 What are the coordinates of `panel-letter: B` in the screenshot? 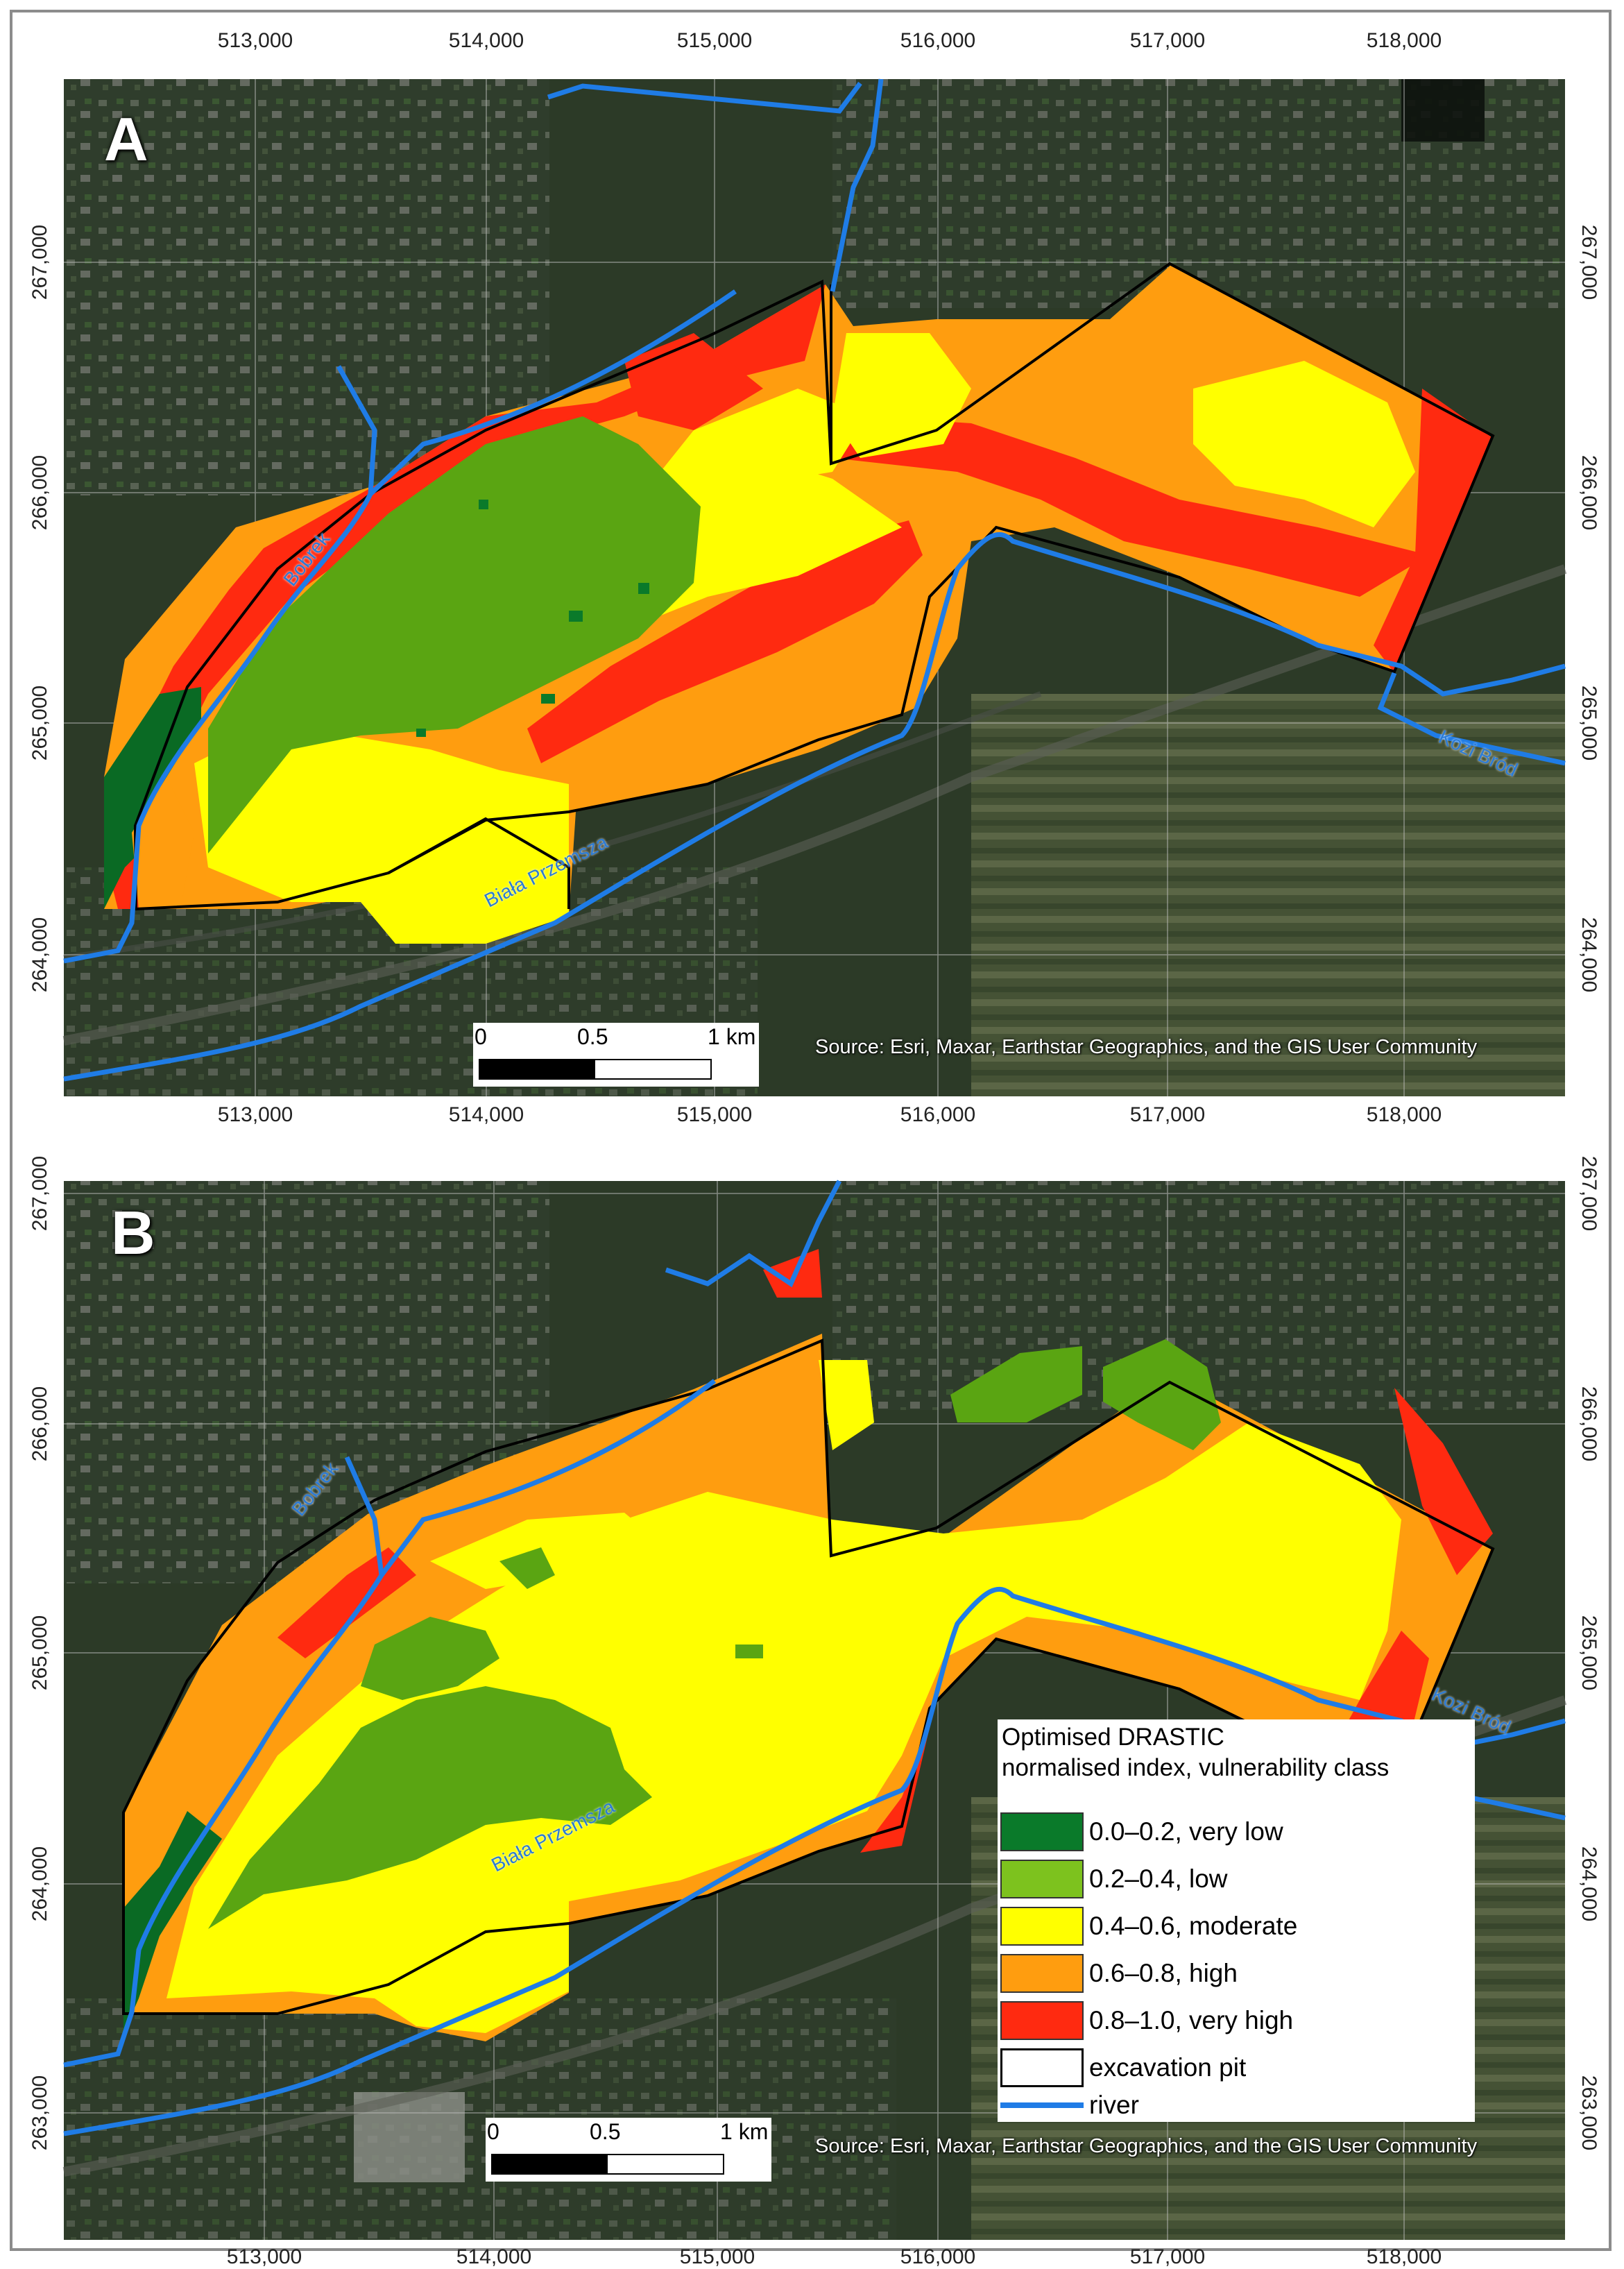 It's located at (133, 1232).